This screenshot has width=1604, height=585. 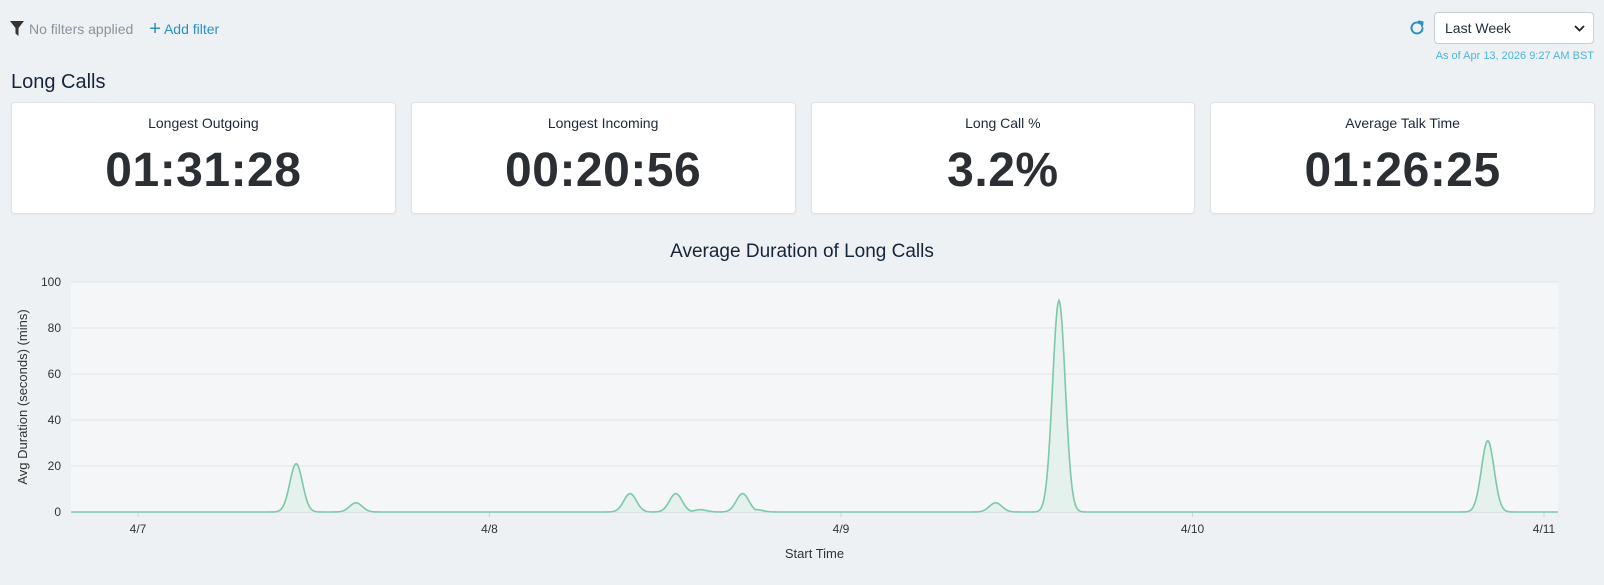 What do you see at coordinates (1579, 28) in the screenshot?
I see `chevron-down-icon` at bounding box center [1579, 28].